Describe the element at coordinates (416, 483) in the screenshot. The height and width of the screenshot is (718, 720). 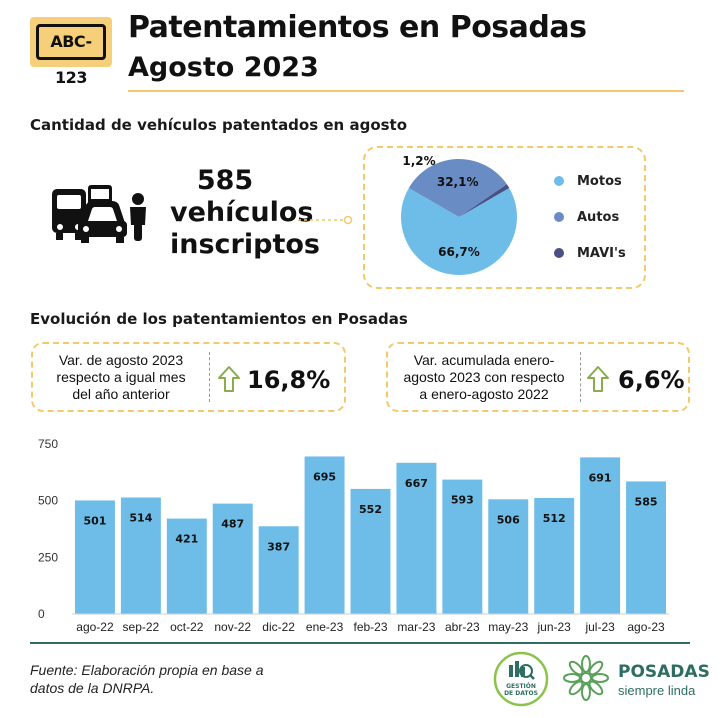
I see `bar-value-label: 667` at that location.